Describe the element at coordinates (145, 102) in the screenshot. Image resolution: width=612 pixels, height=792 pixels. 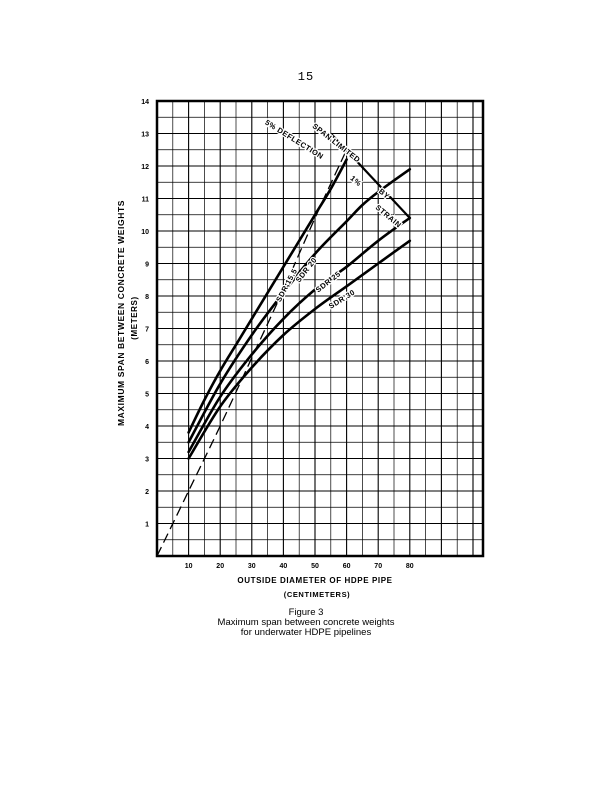
I see `y-tick-label: 14` at that location.